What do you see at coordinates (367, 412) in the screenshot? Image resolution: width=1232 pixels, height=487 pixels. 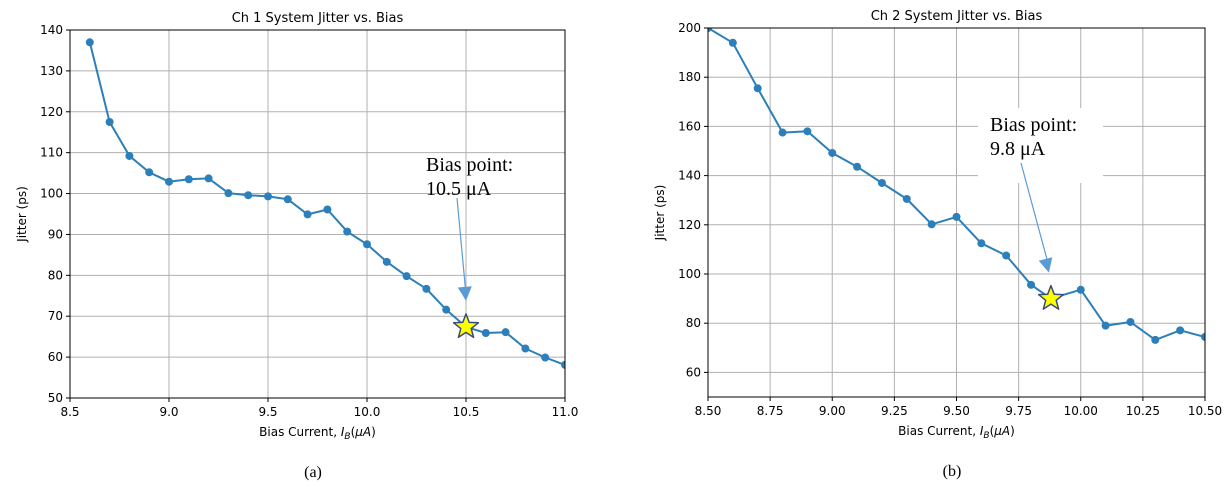 I see `chart-a-x-tick-label: 10.0` at bounding box center [367, 412].